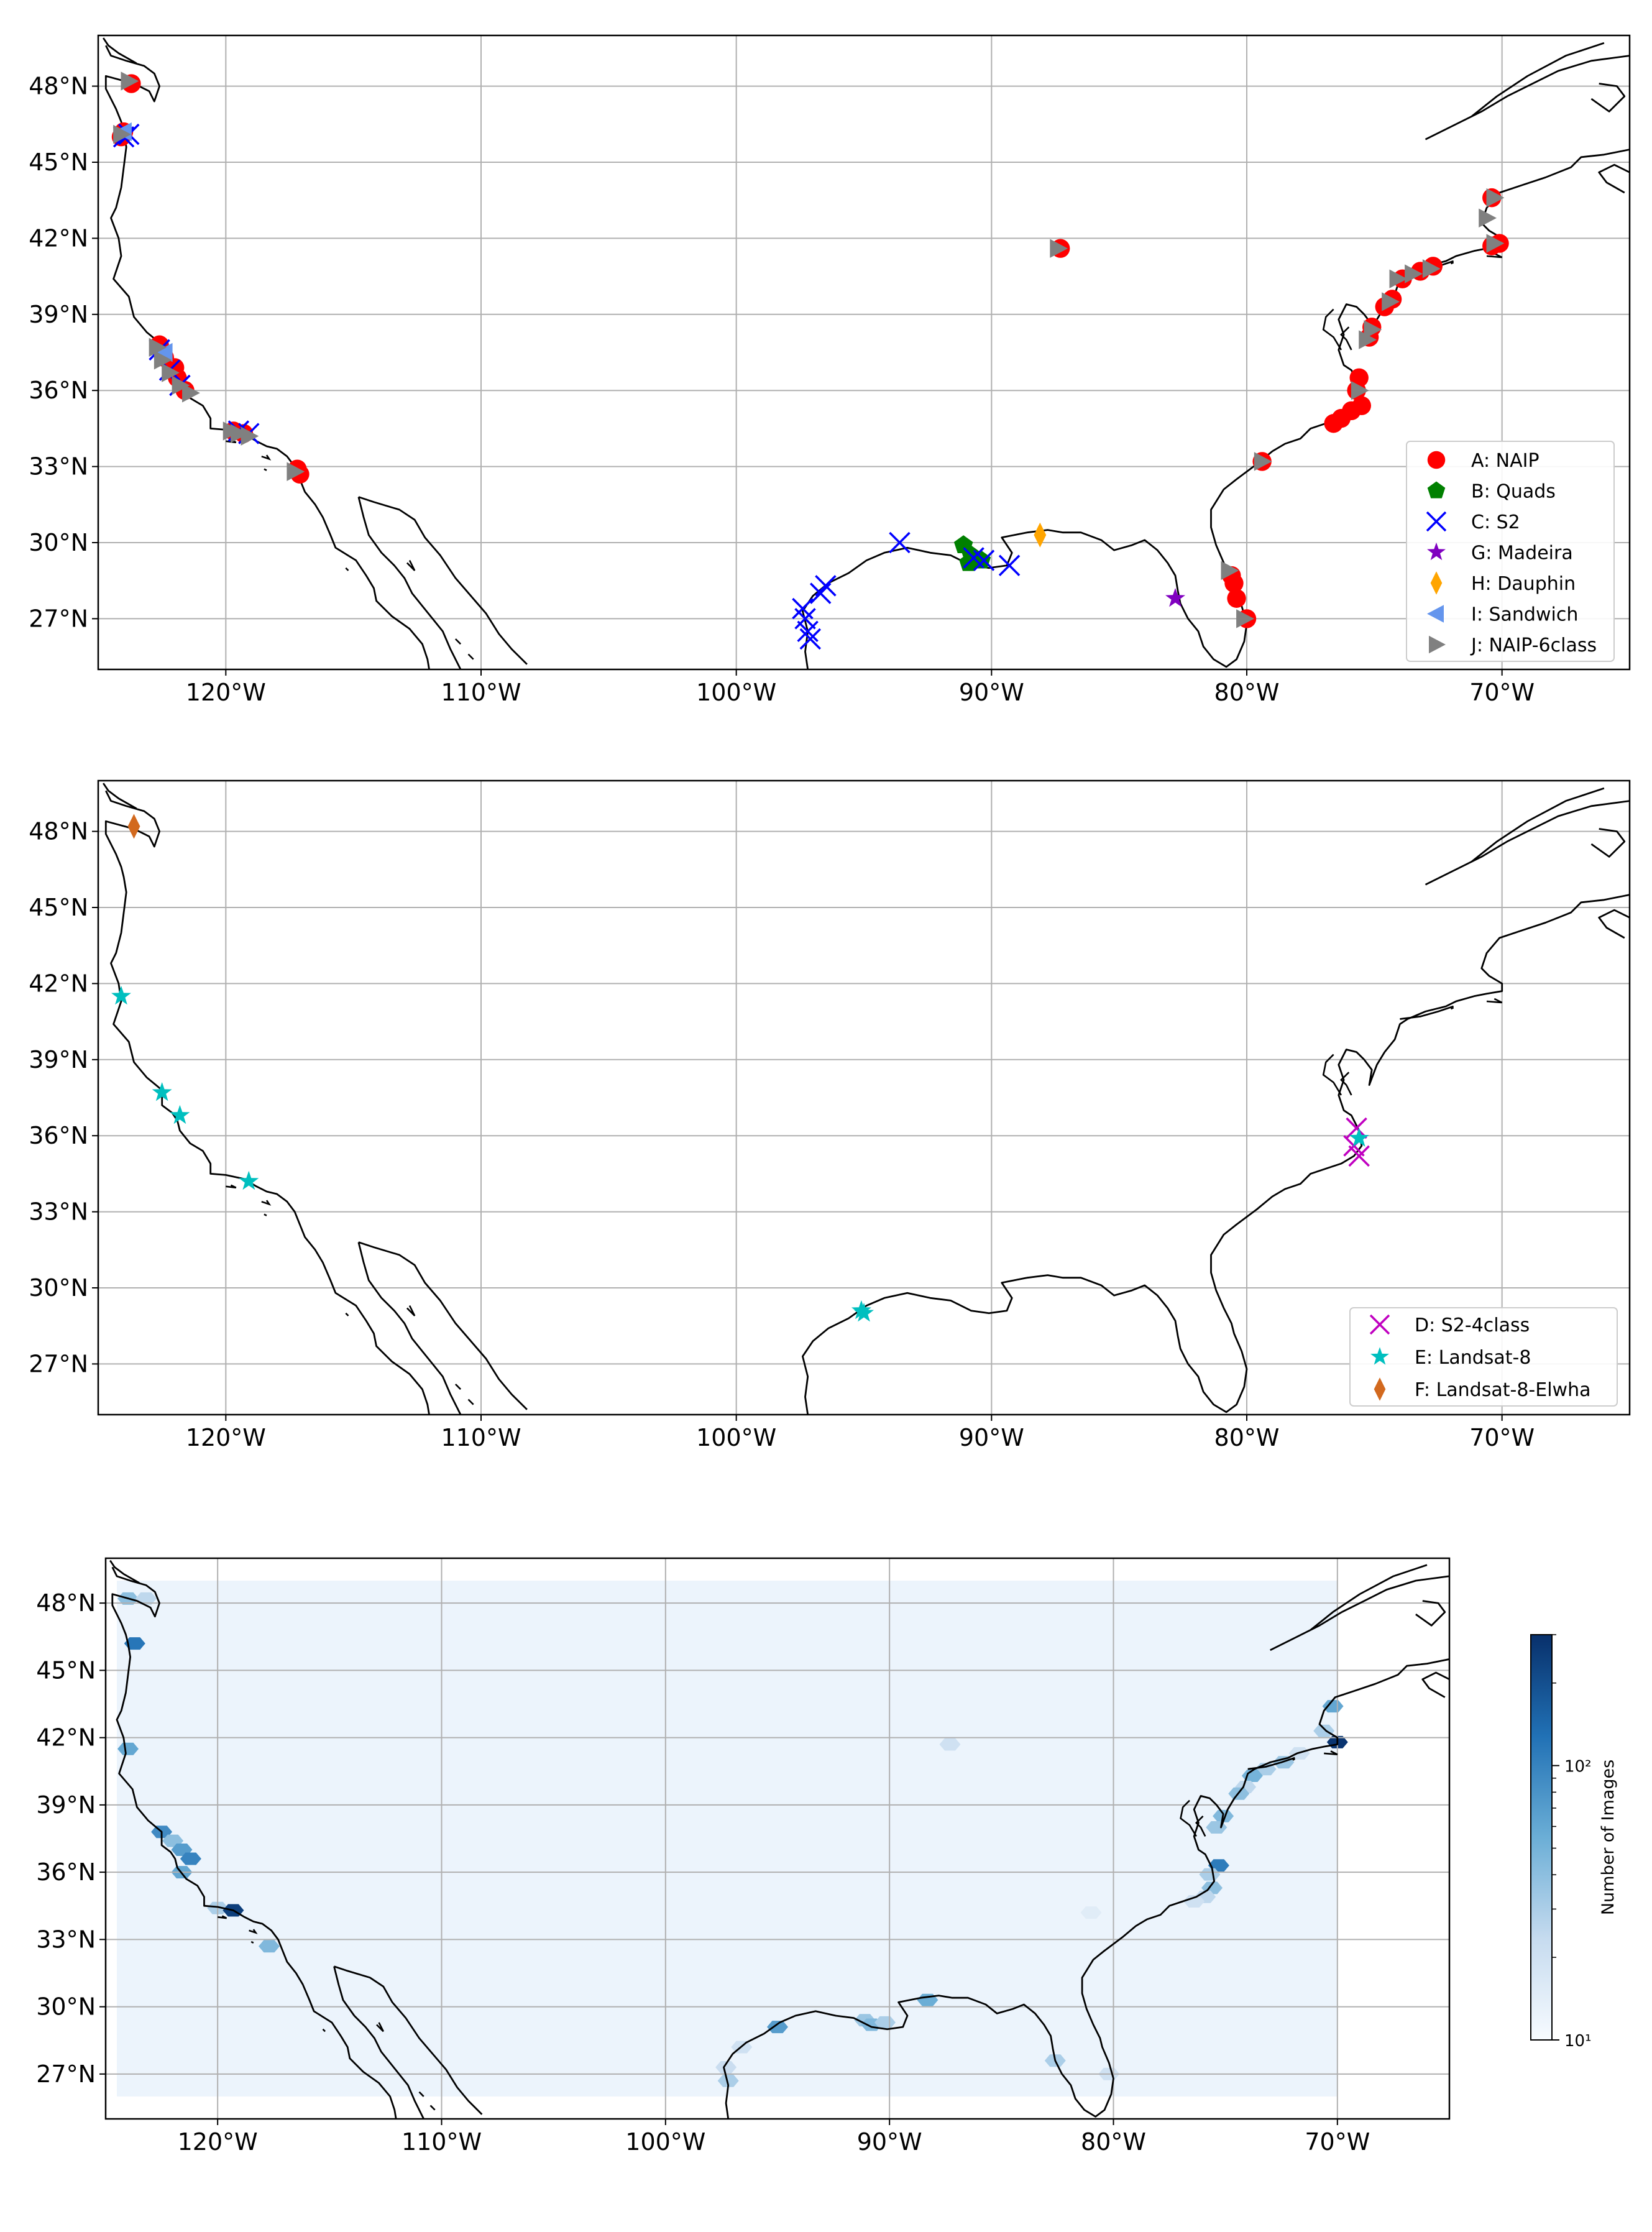  I want to click on x-tick-label: 120°W, so click(218, 2142).